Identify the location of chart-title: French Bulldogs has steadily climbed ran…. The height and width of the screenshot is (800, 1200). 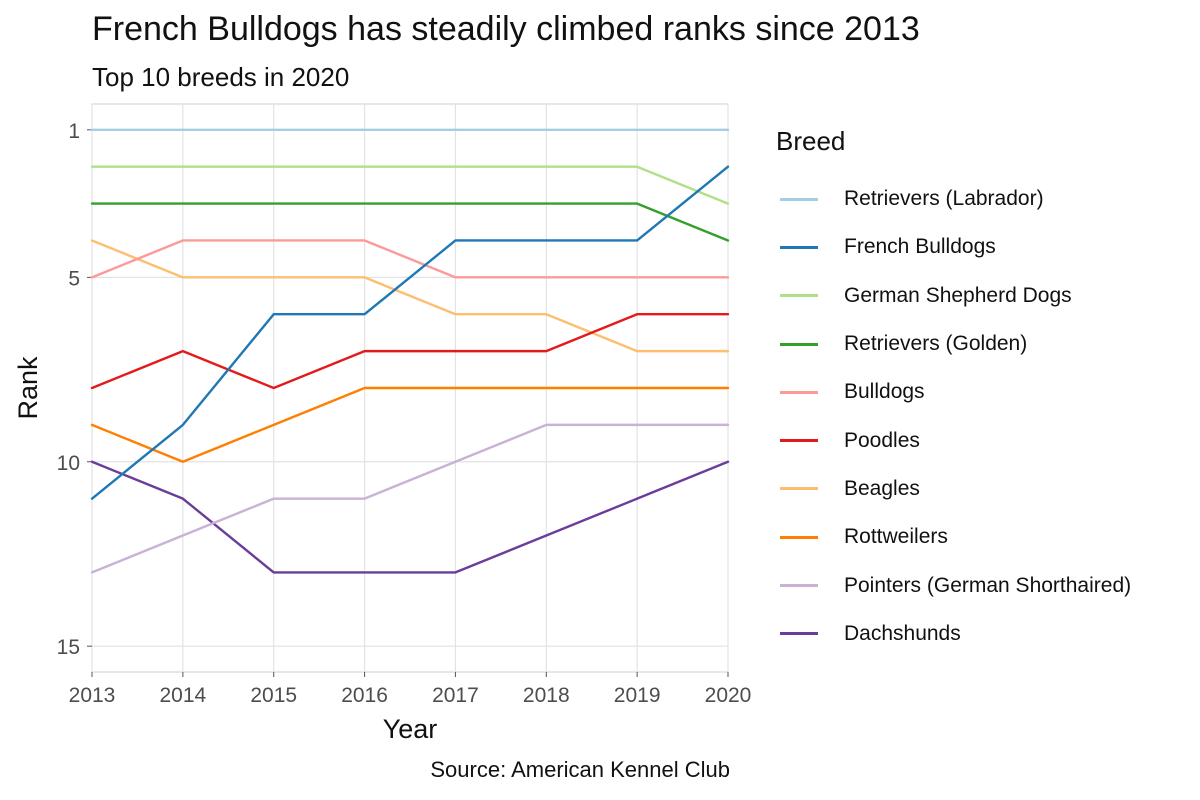
(506, 29).